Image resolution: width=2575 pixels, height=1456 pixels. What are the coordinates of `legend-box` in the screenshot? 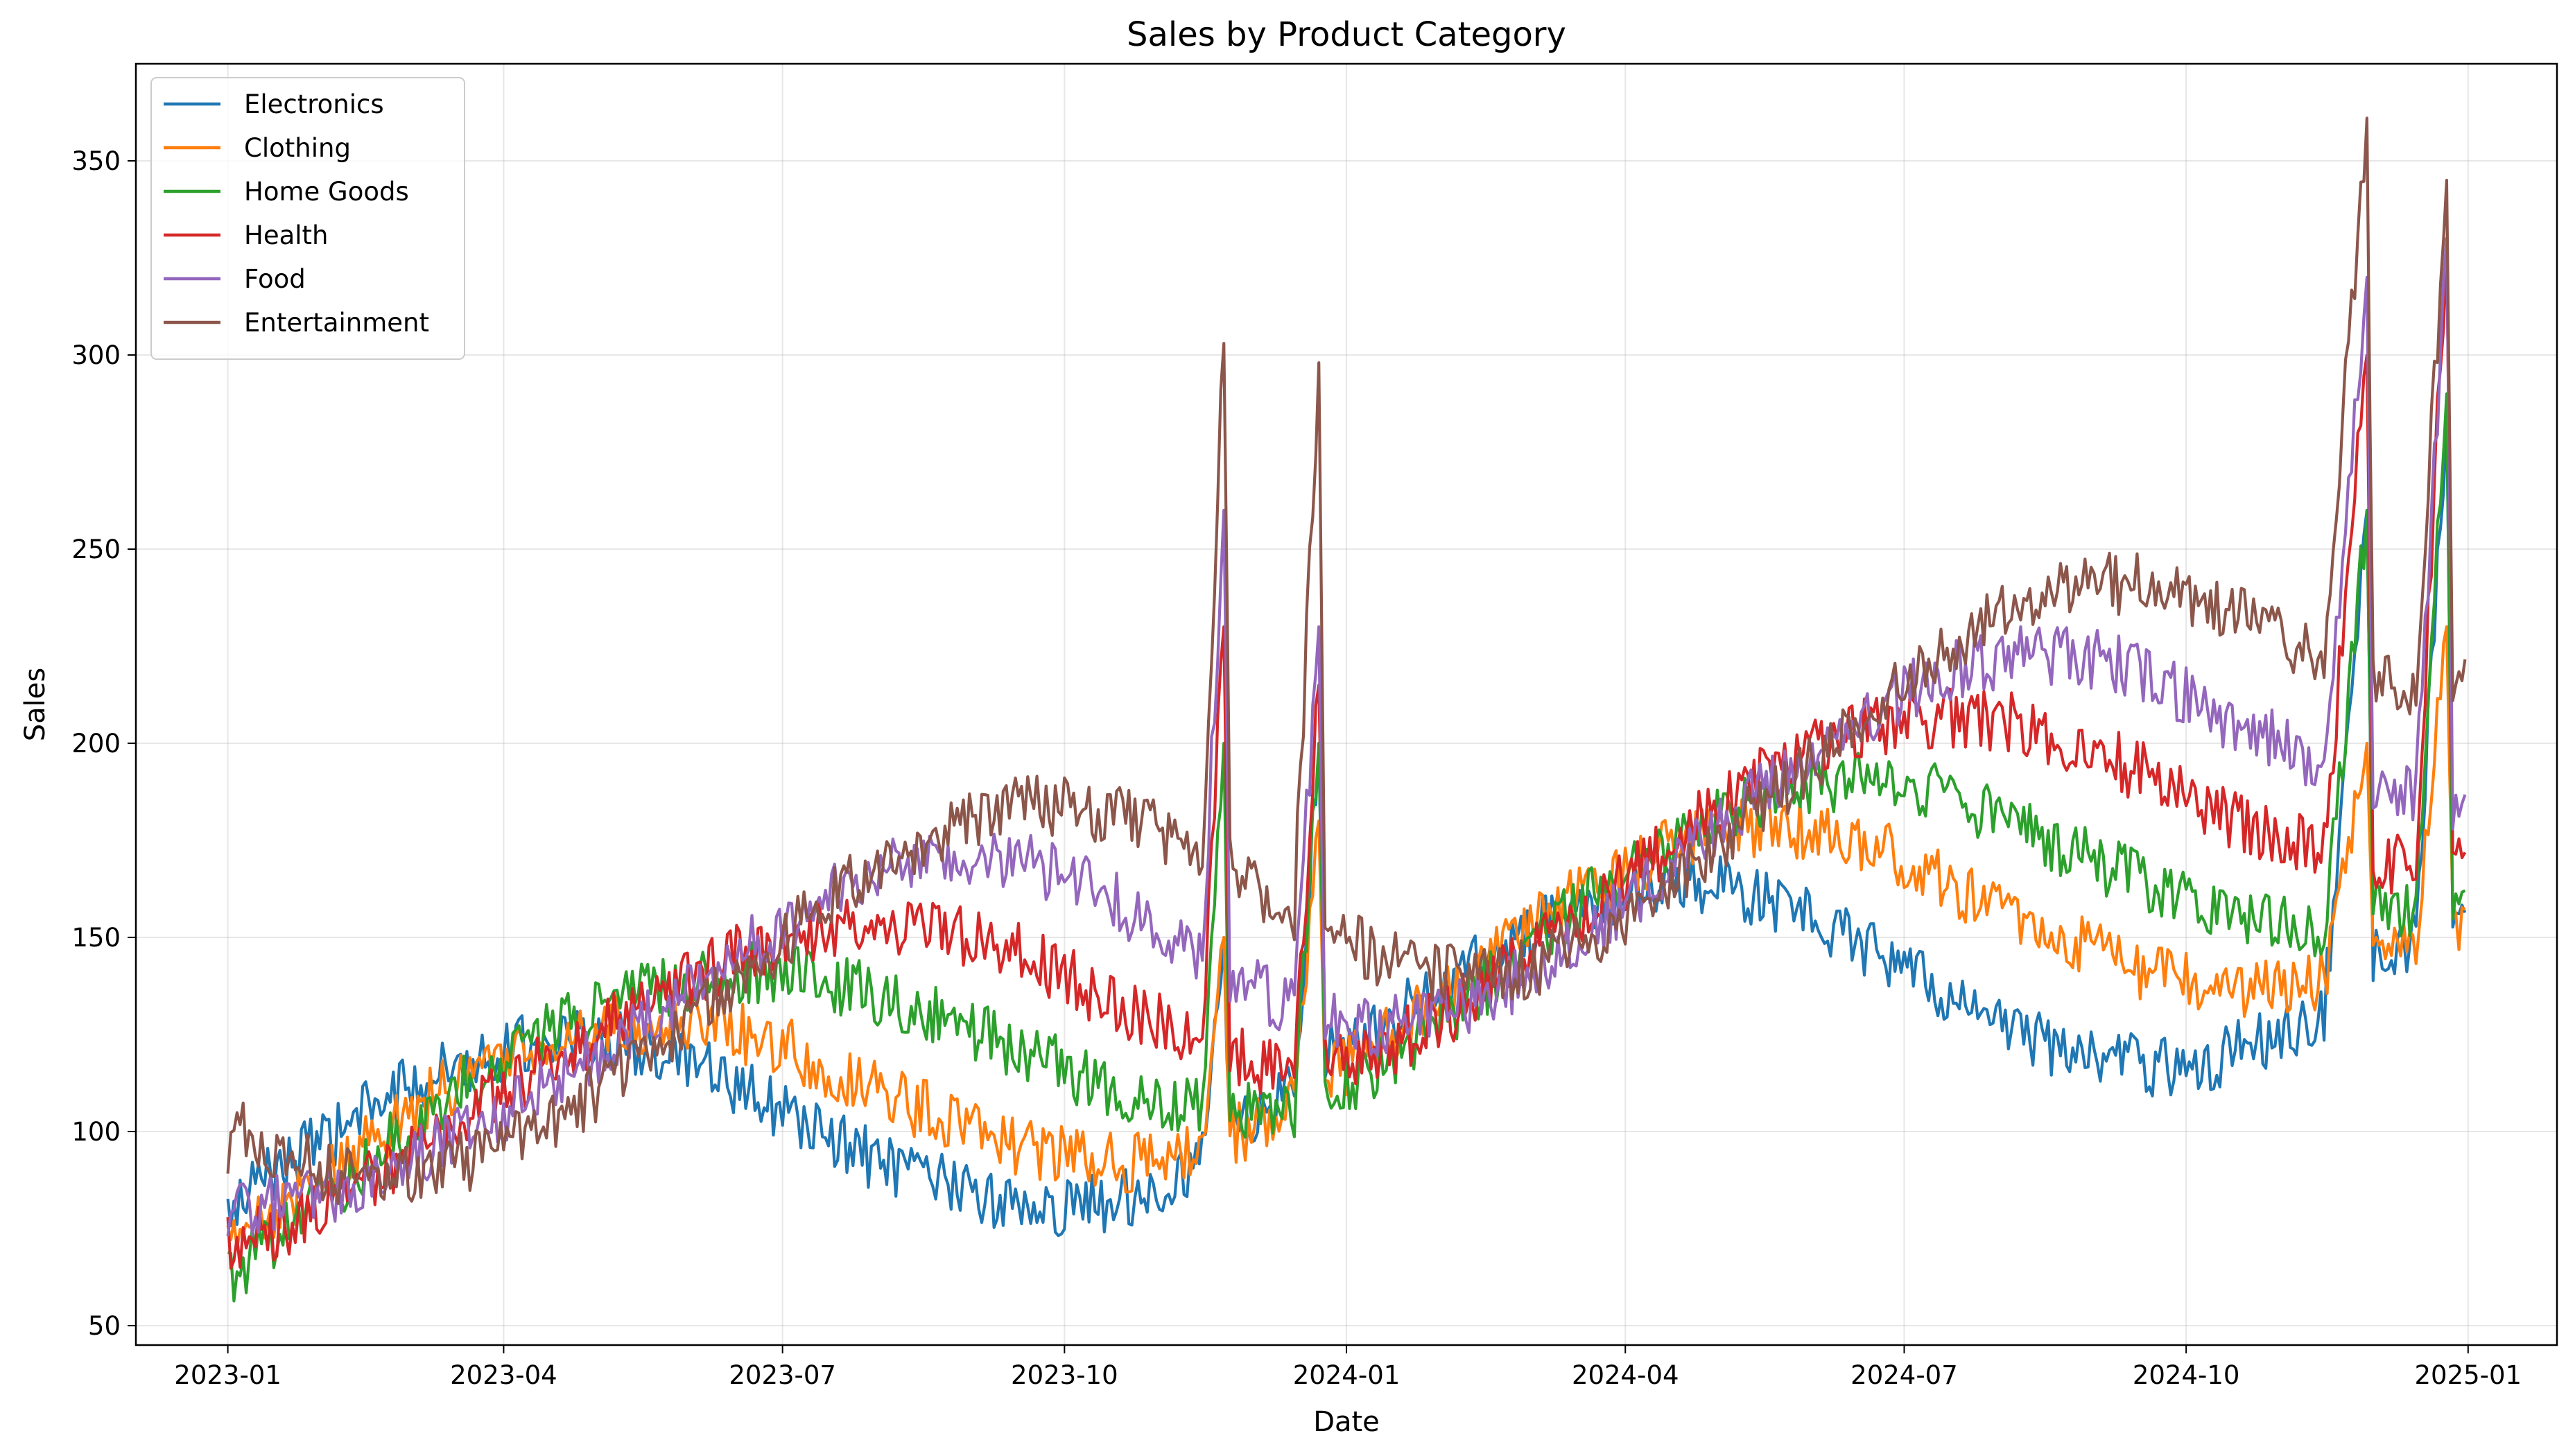 It's located at (308, 218).